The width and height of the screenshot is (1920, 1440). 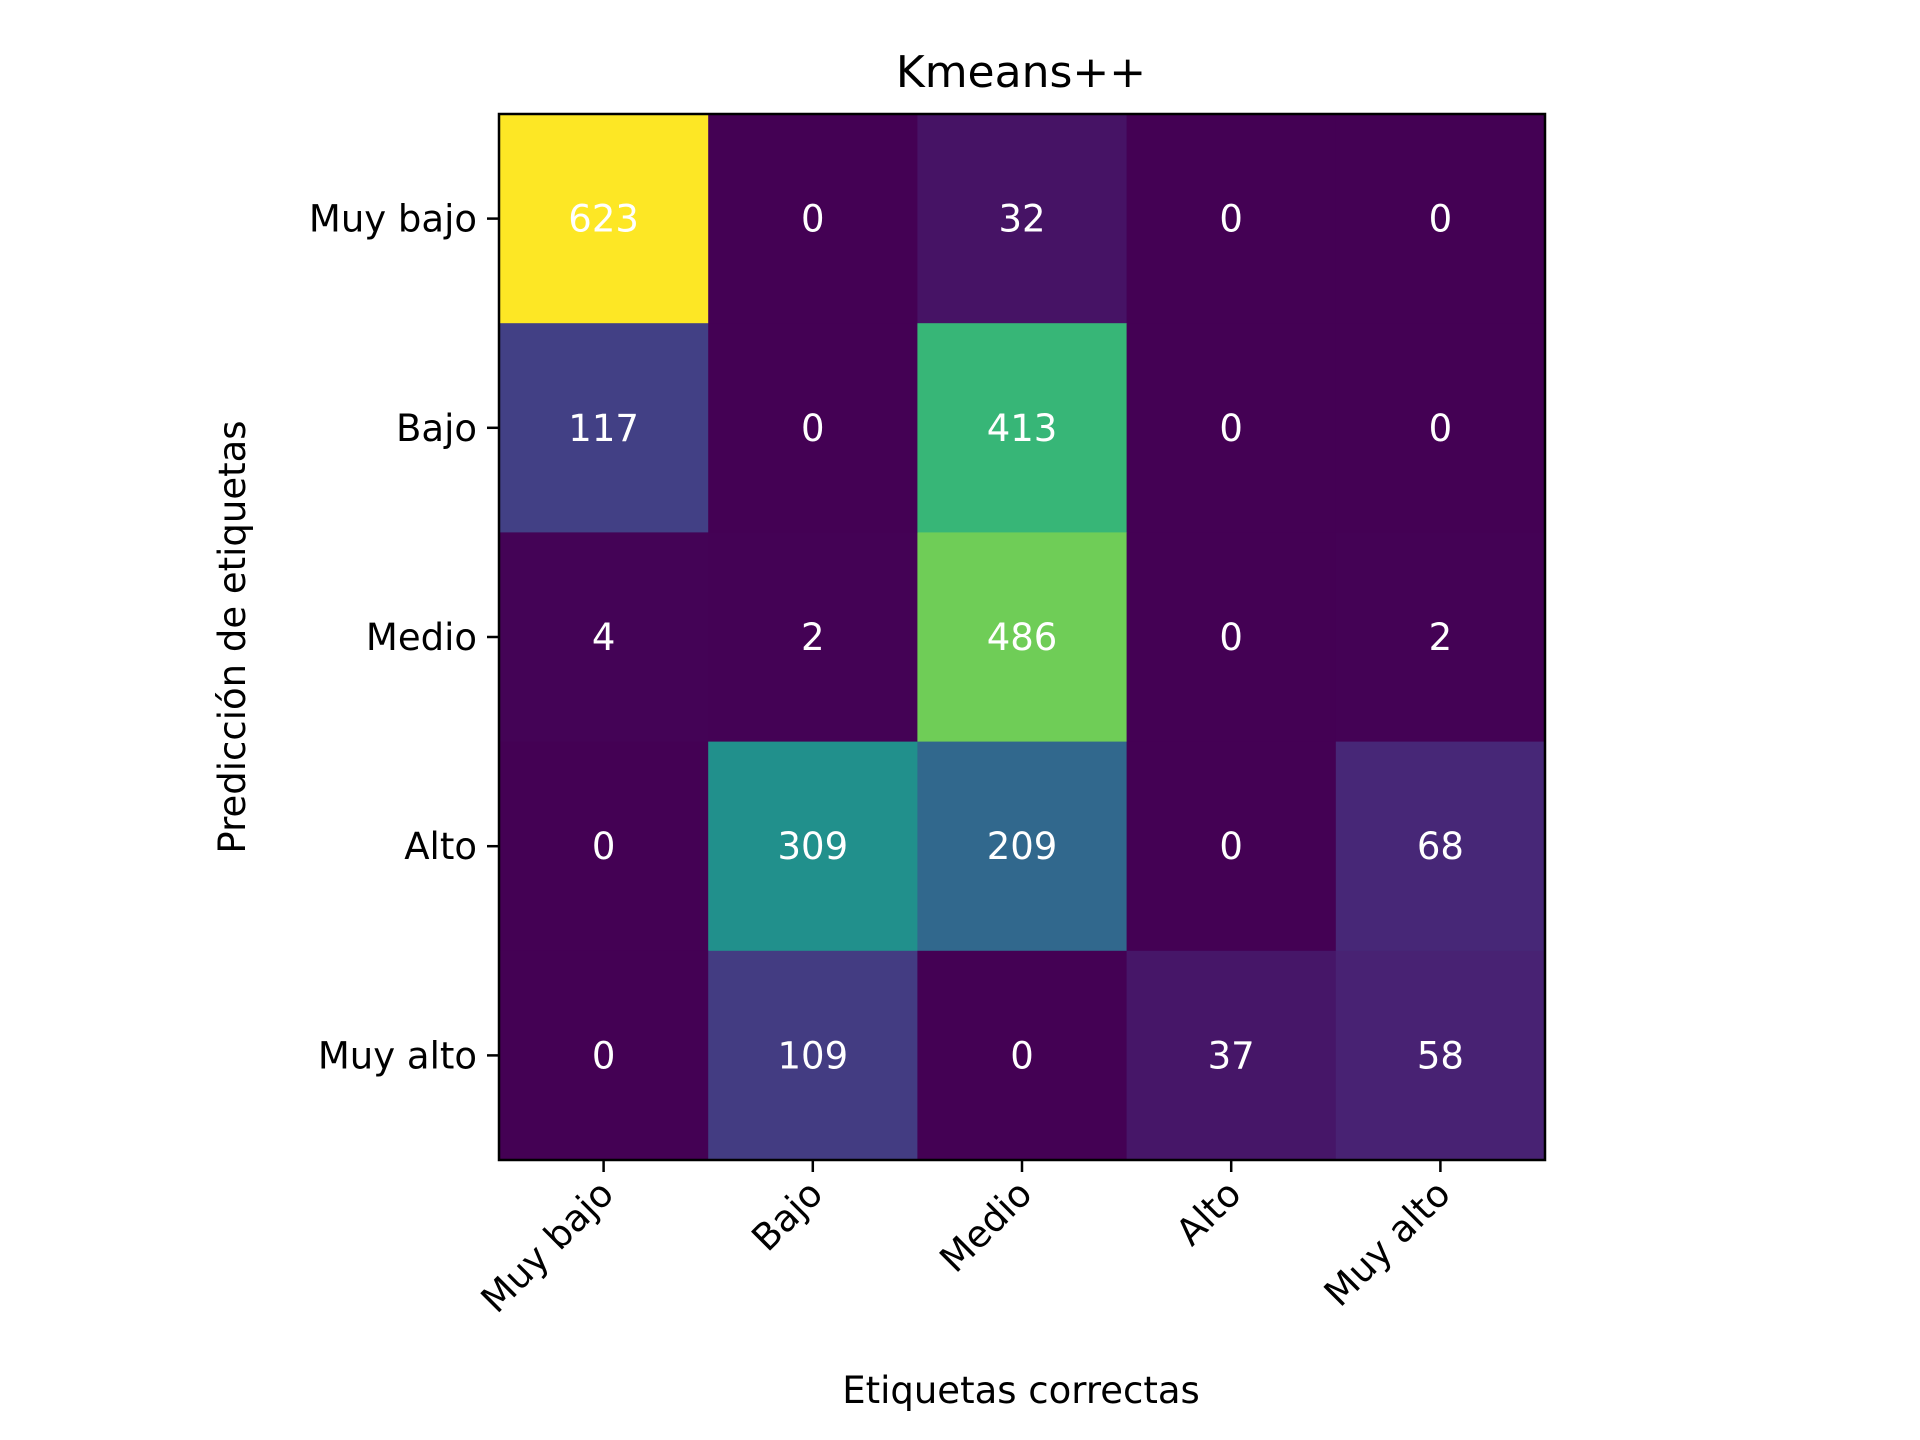 I want to click on cell-value-r2-c4: 2, so click(x=1441, y=637).